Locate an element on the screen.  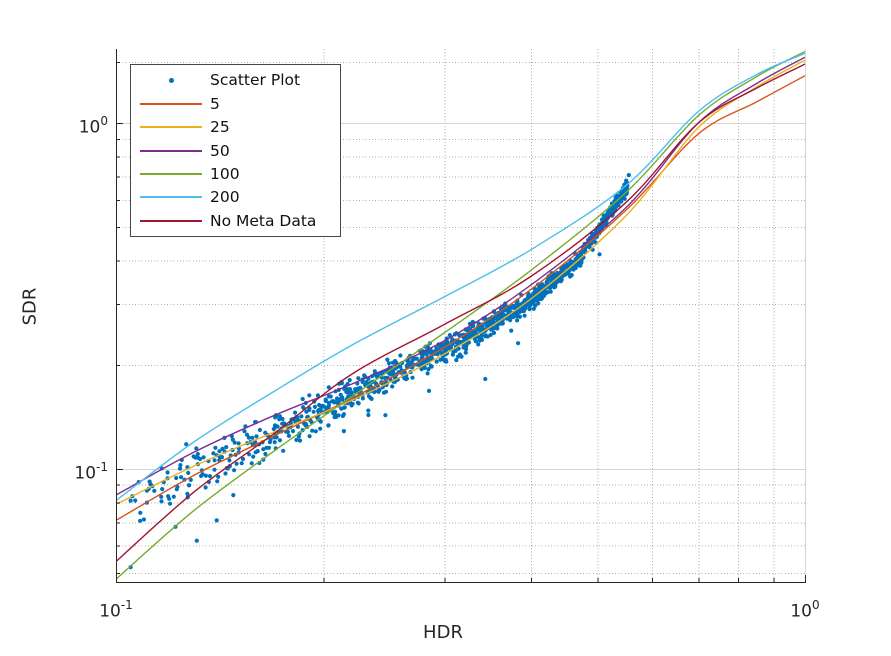
legend-row-100: 100 is located at coordinates (235, 174).